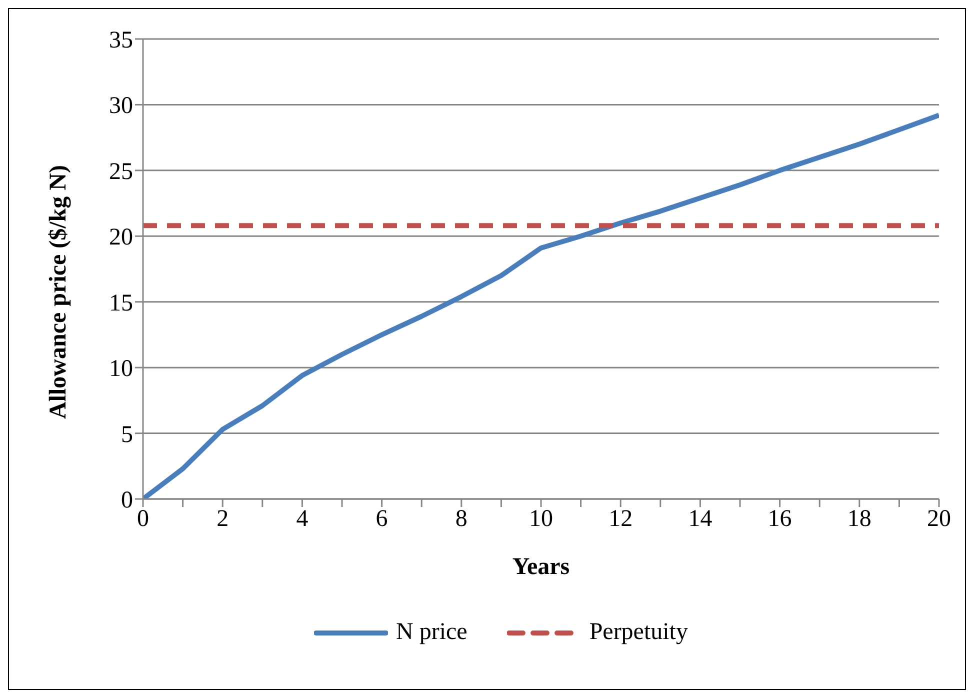 Image resolution: width=974 pixels, height=698 pixels. Describe the element at coordinates (127, 435) in the screenshot. I see `y-tick-label: 5` at that location.